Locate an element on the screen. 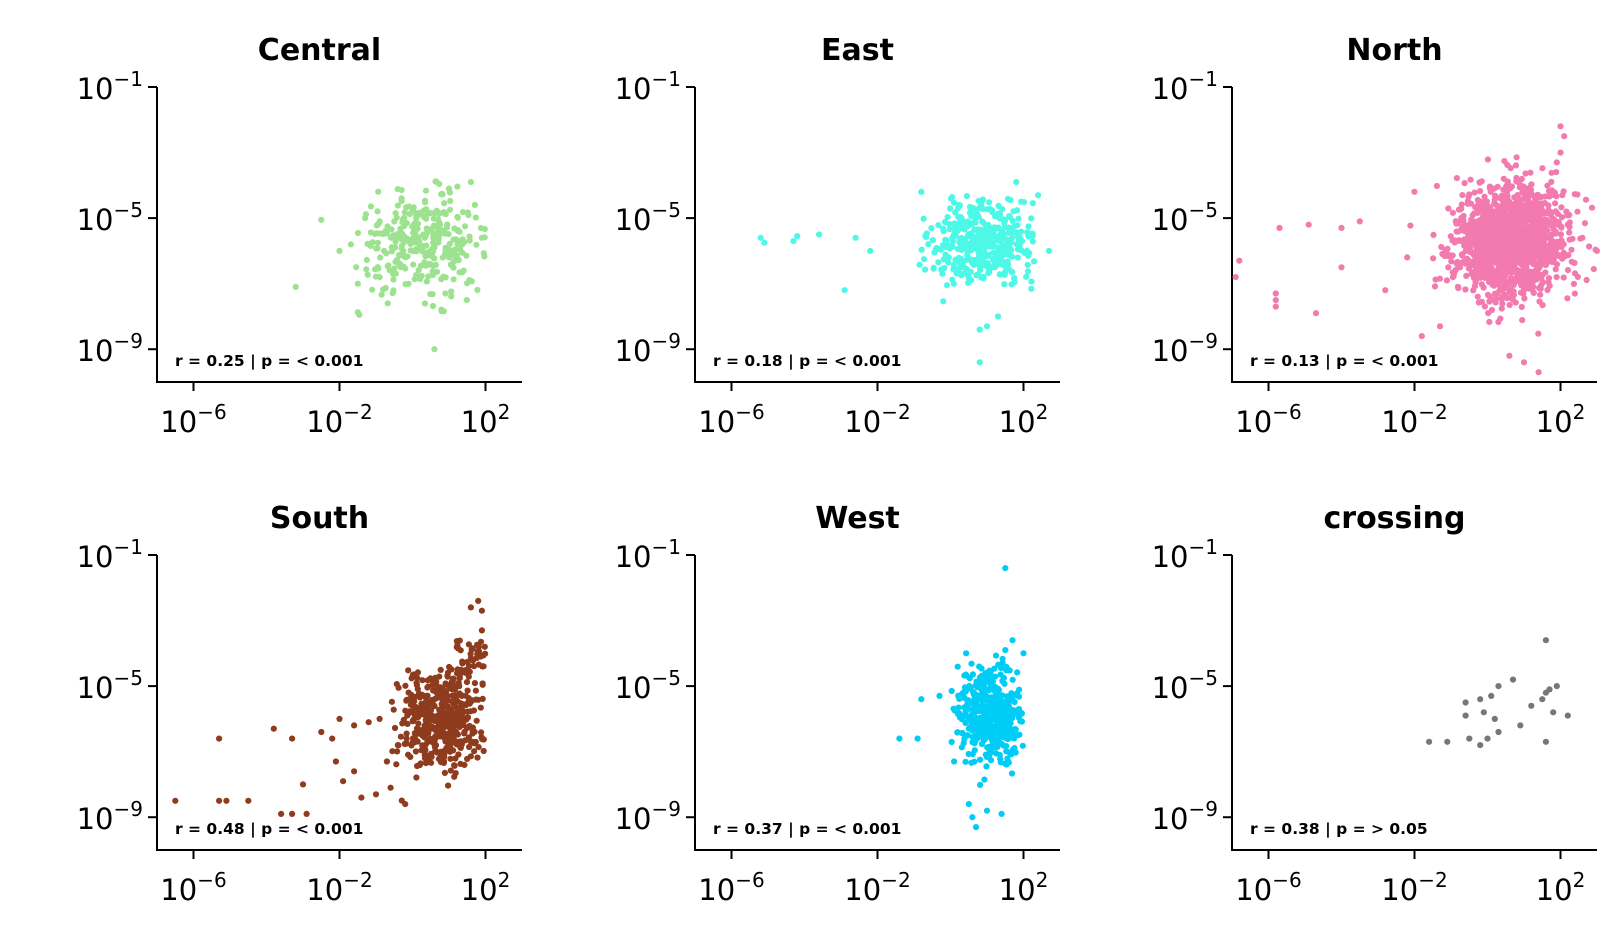  y-tick-exponent: −1 is located at coordinates (666, 79).